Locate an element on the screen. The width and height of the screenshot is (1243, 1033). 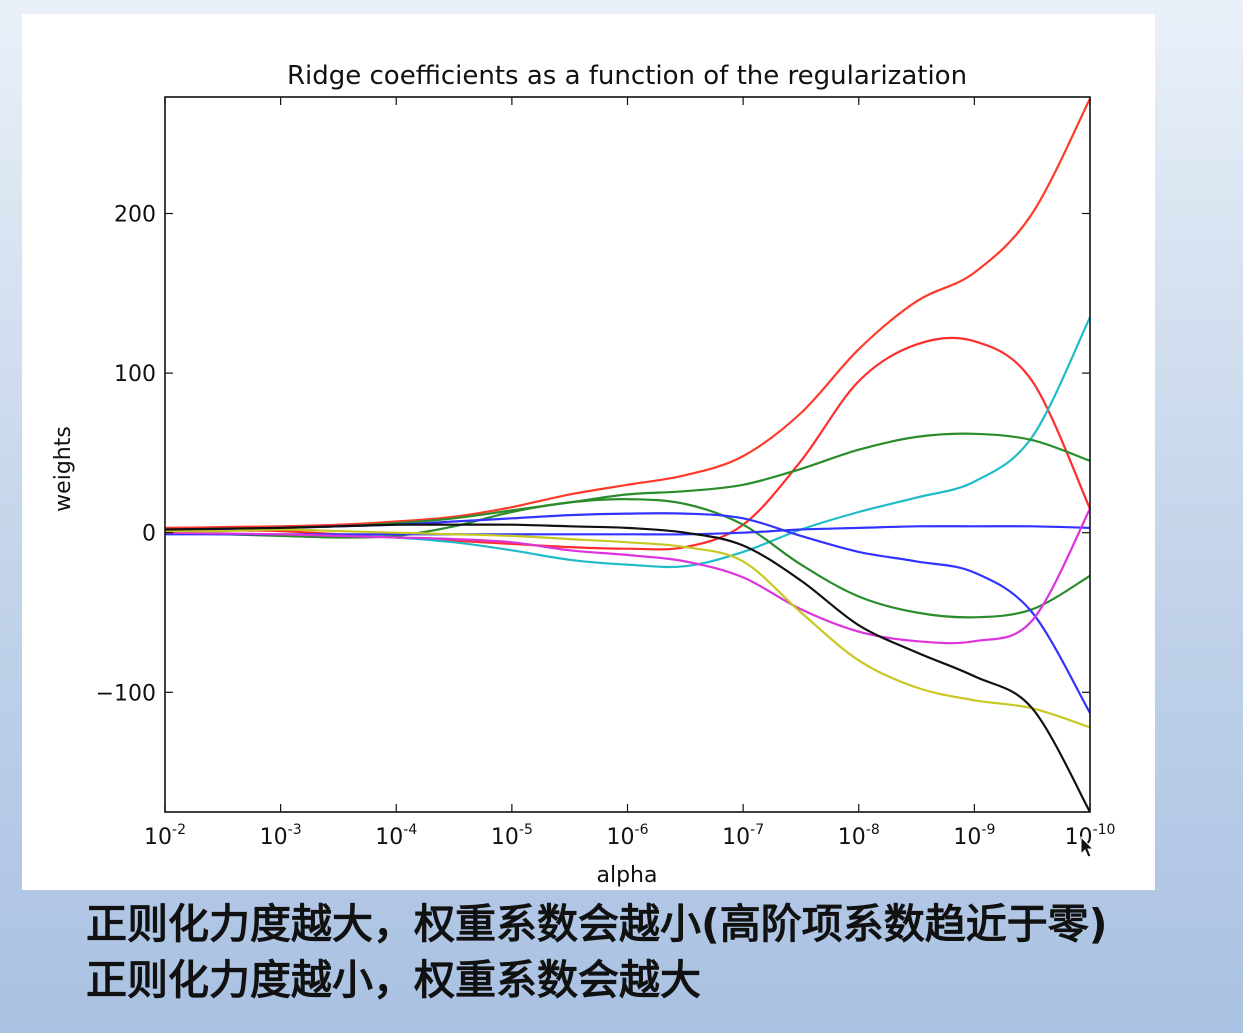
x-tick-label: 10⁻⁷ is located at coordinates (743, 836).